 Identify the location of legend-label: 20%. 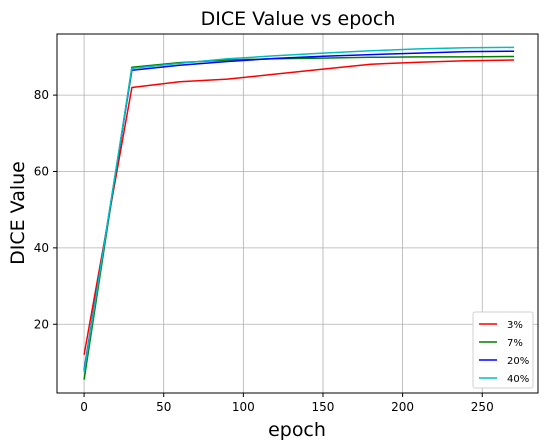
(518, 361).